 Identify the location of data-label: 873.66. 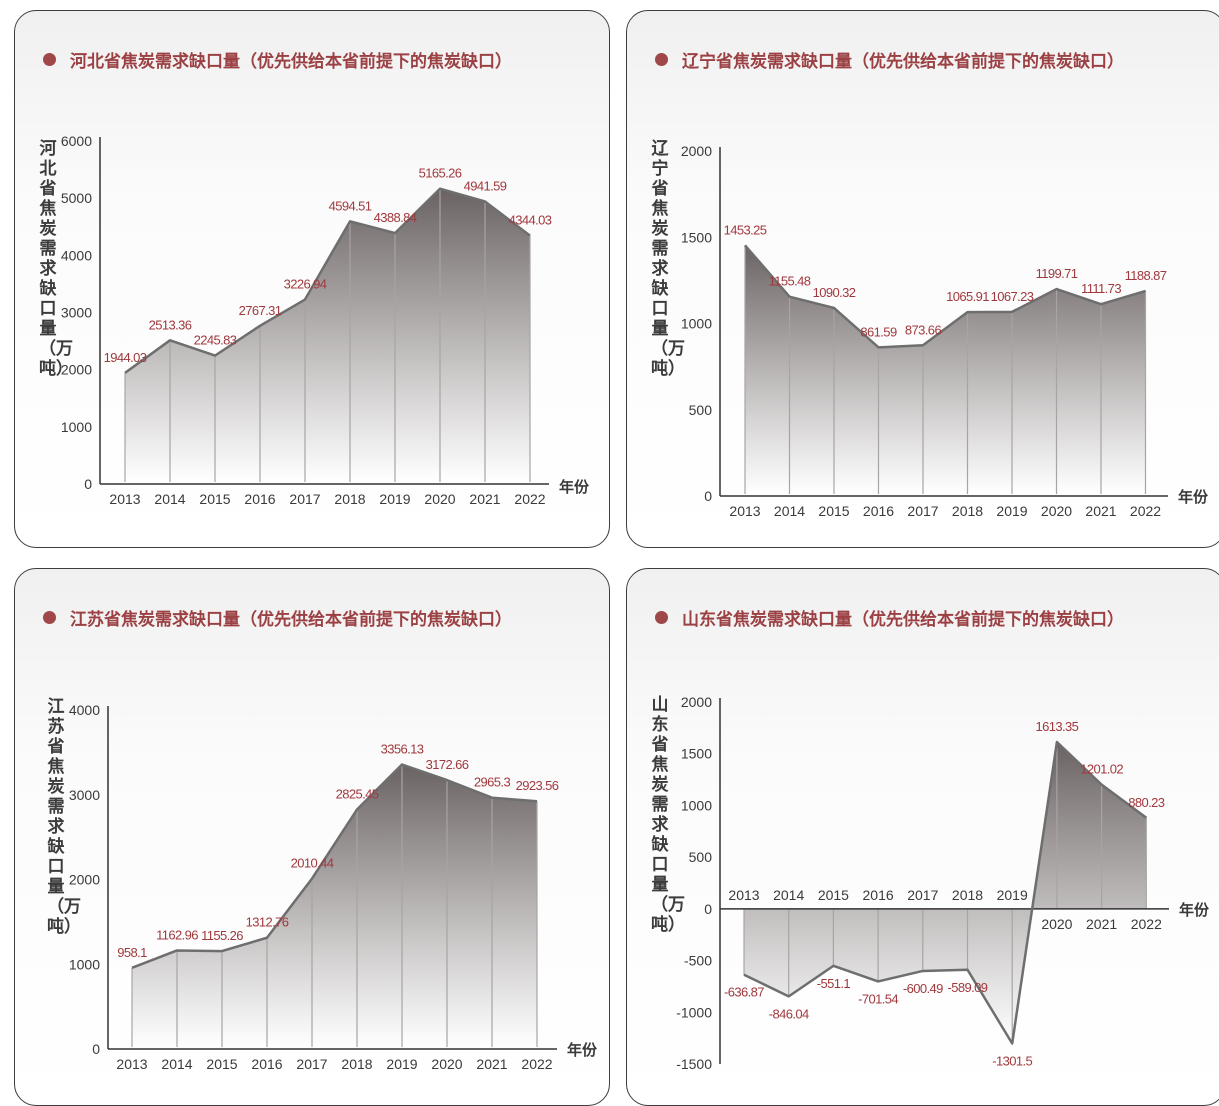
(923, 329).